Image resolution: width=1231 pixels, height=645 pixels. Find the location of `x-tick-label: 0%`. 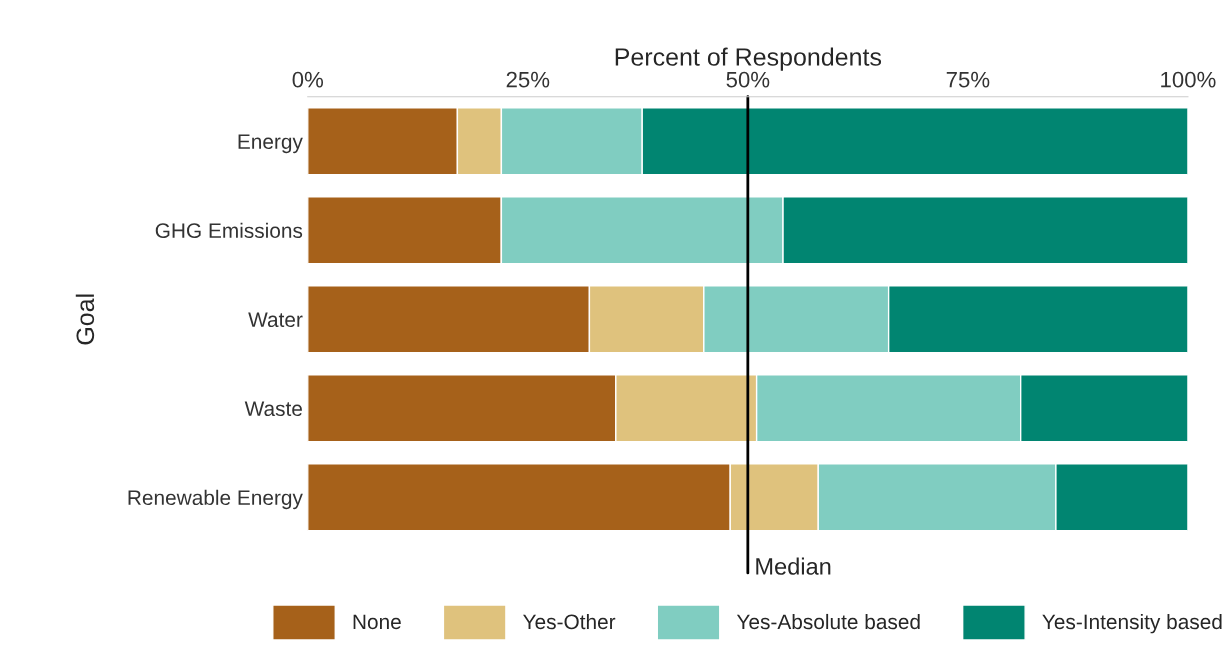

x-tick-label: 0% is located at coordinates (308, 79).